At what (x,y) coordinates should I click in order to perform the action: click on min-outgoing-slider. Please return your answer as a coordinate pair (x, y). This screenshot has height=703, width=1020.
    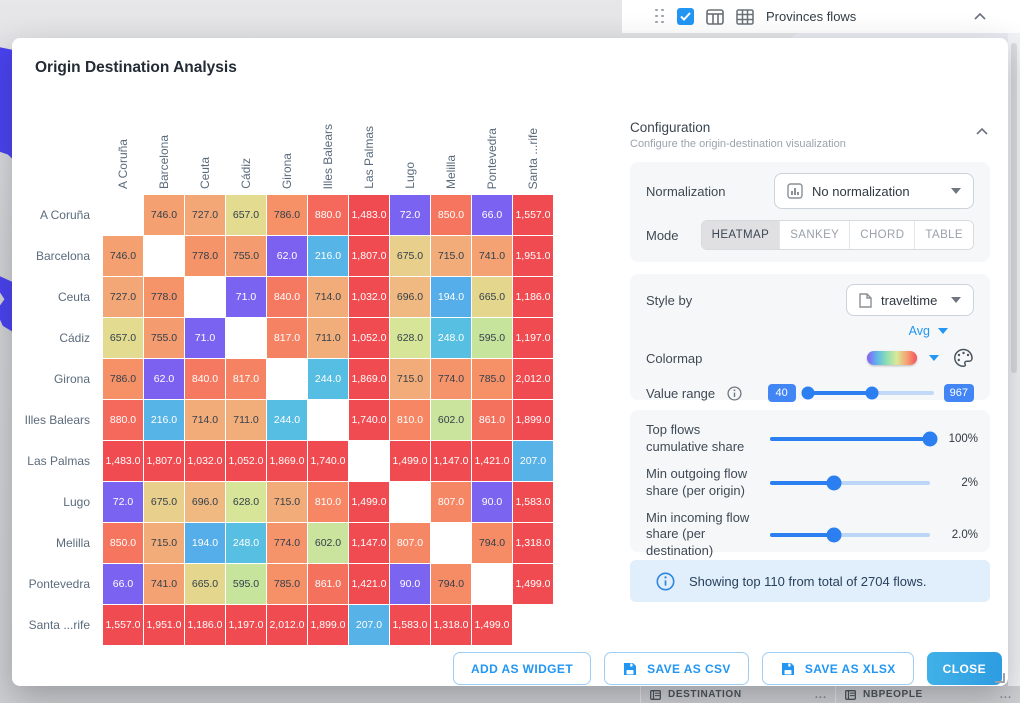
    Looking at the image, I should click on (850, 483).